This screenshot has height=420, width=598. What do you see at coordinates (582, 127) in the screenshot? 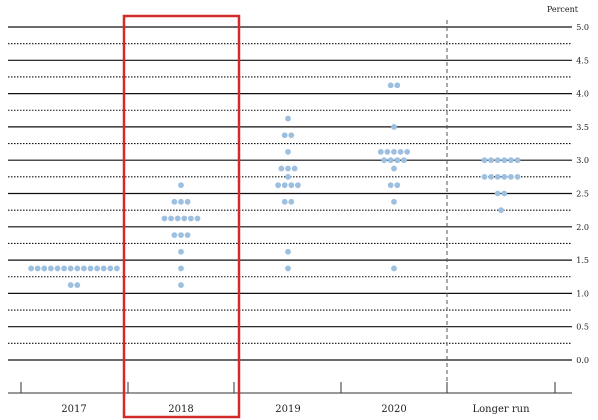
I see `y-tick-label: 3.5` at bounding box center [582, 127].